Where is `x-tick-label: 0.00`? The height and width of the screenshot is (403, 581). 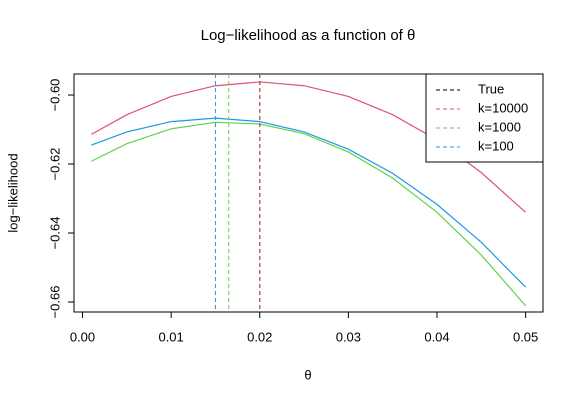 x-tick-label: 0.00 is located at coordinates (82, 336).